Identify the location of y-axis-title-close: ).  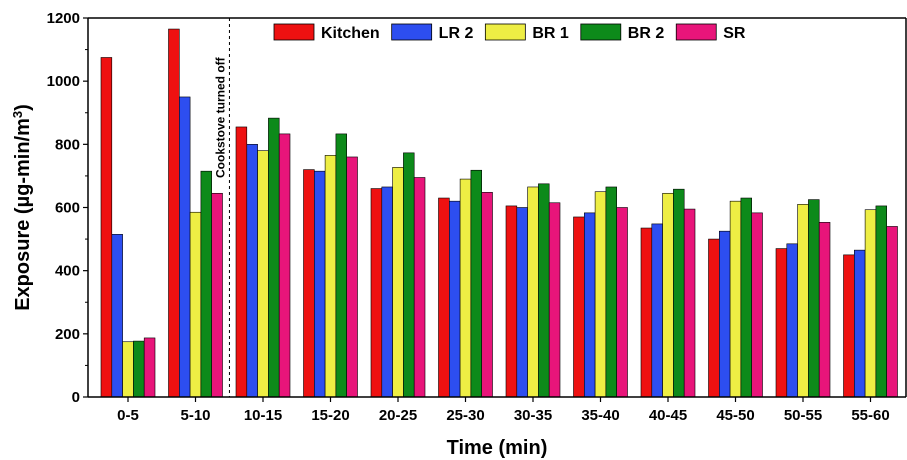
(23, 107).